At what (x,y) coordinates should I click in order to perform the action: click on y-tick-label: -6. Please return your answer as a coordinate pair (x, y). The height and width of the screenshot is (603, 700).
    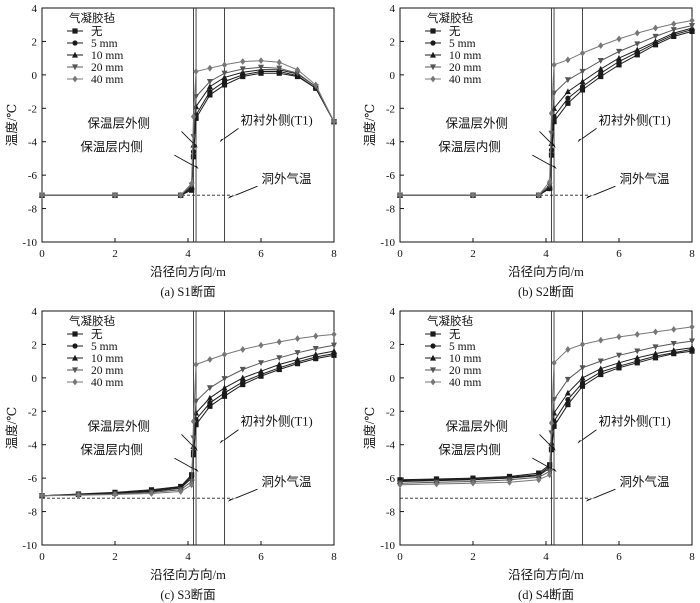
    Looking at the image, I should click on (391, 176).